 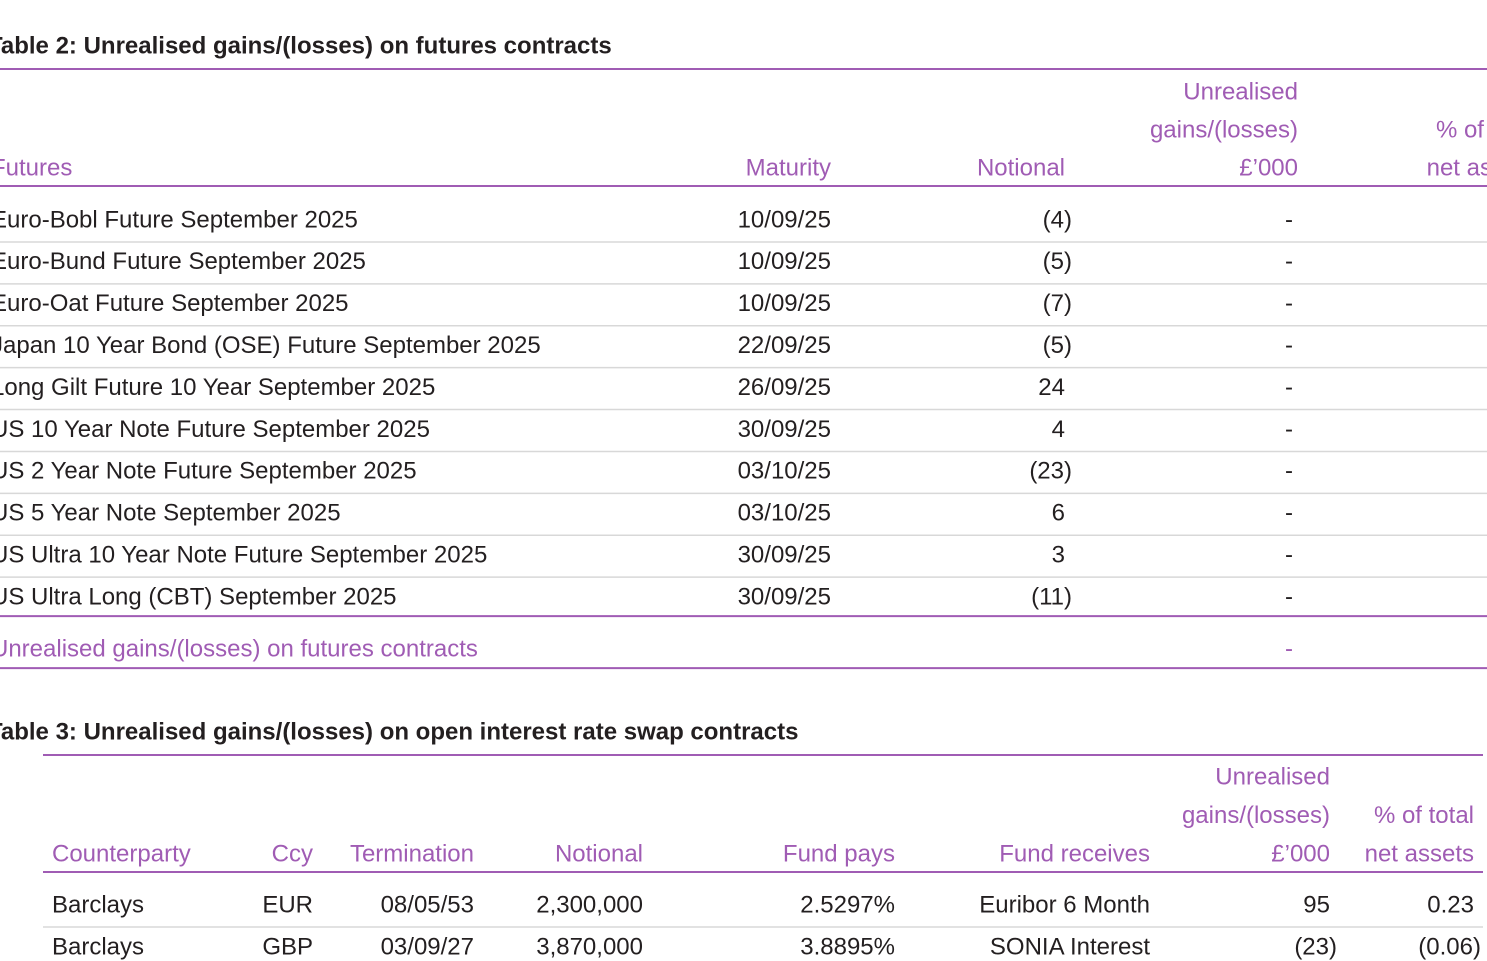 I want to click on cell: 22/09/25, so click(x=784, y=345).